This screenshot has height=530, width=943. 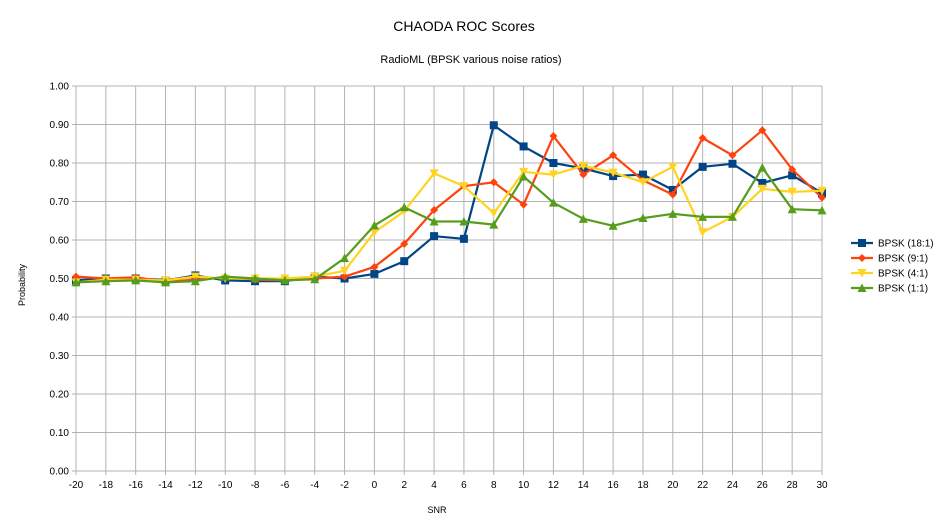 What do you see at coordinates (60, 318) in the screenshot?
I see `y-tick-label: 0.40` at bounding box center [60, 318].